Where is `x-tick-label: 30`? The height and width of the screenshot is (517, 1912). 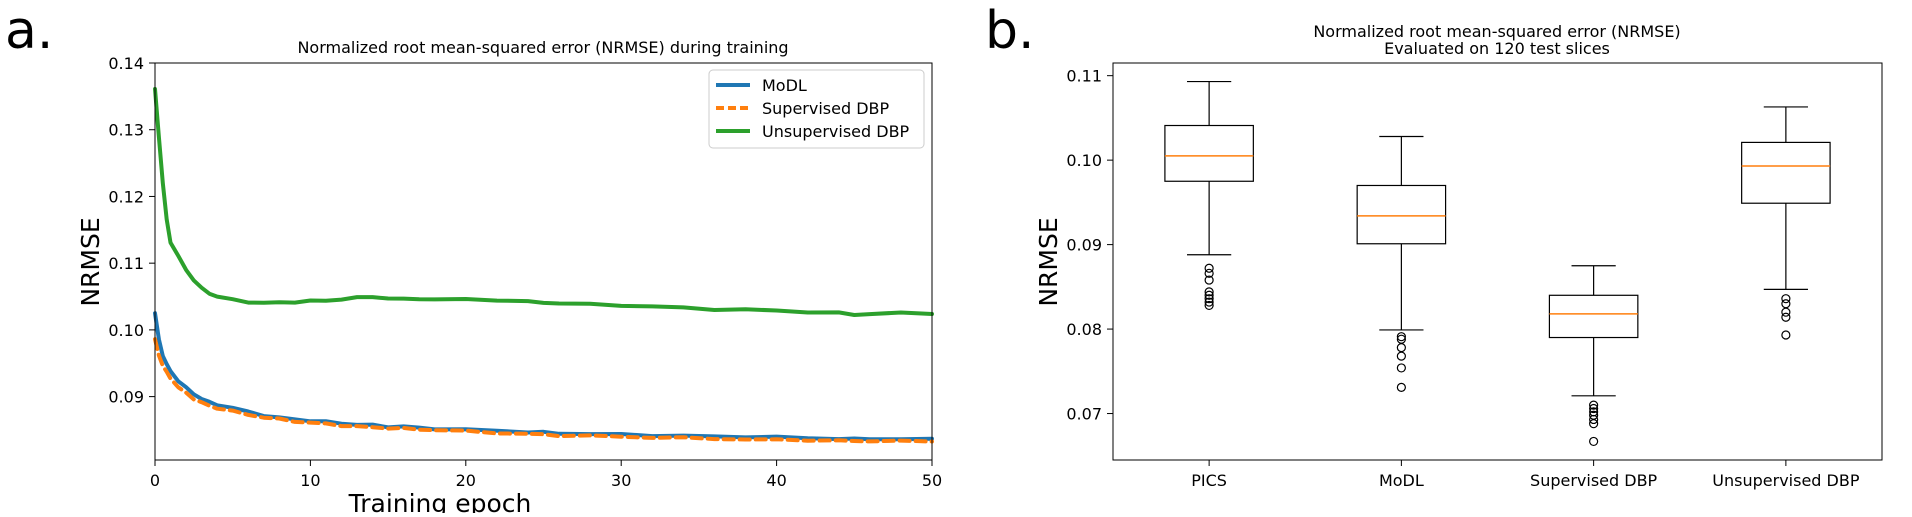
x-tick-label: 30 is located at coordinates (621, 480).